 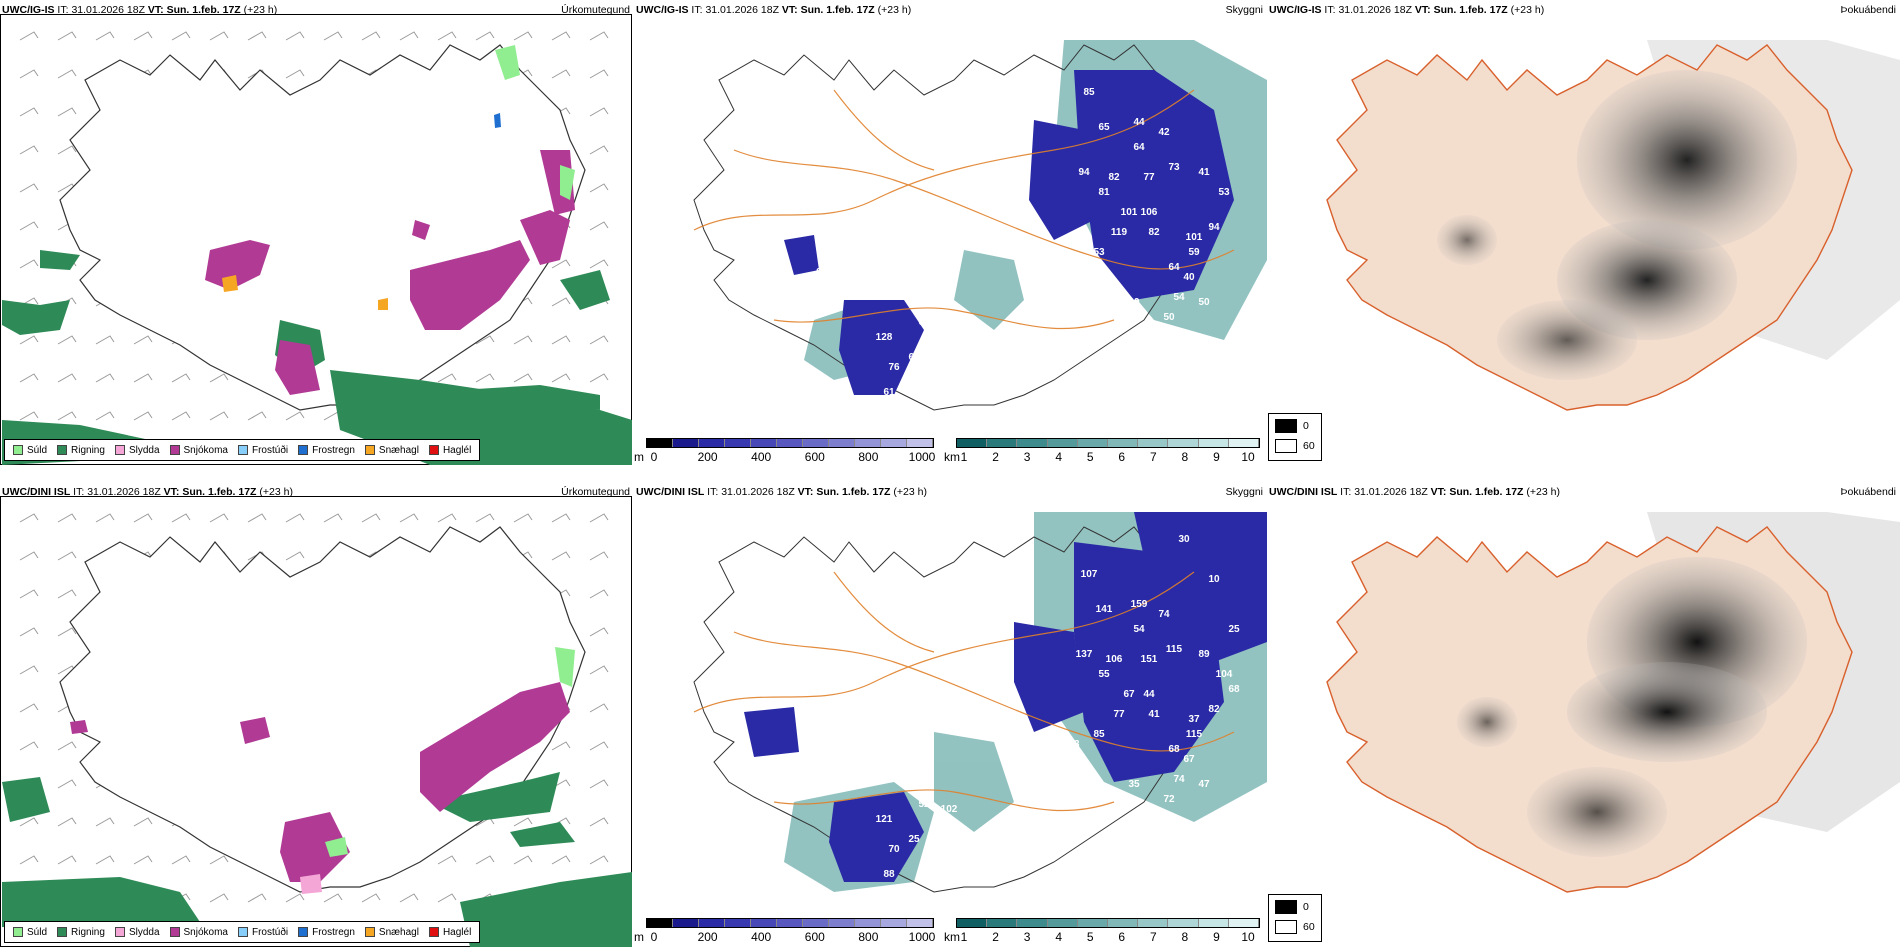 What do you see at coordinates (964, 691) in the screenshot?
I see `road-network` at bounding box center [964, 691].